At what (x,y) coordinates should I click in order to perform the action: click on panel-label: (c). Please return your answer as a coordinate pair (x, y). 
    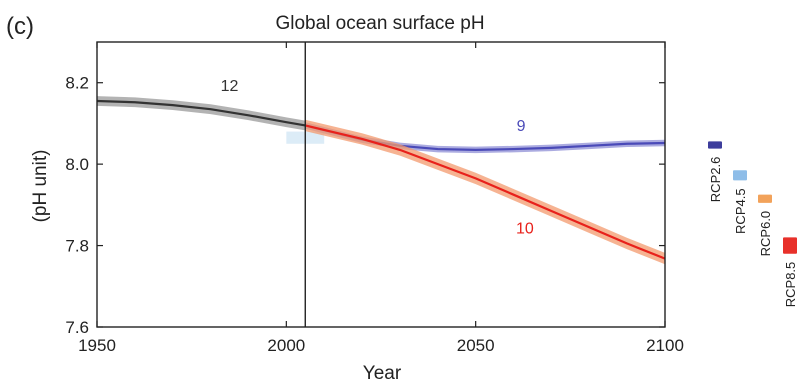
    Looking at the image, I should click on (20, 26).